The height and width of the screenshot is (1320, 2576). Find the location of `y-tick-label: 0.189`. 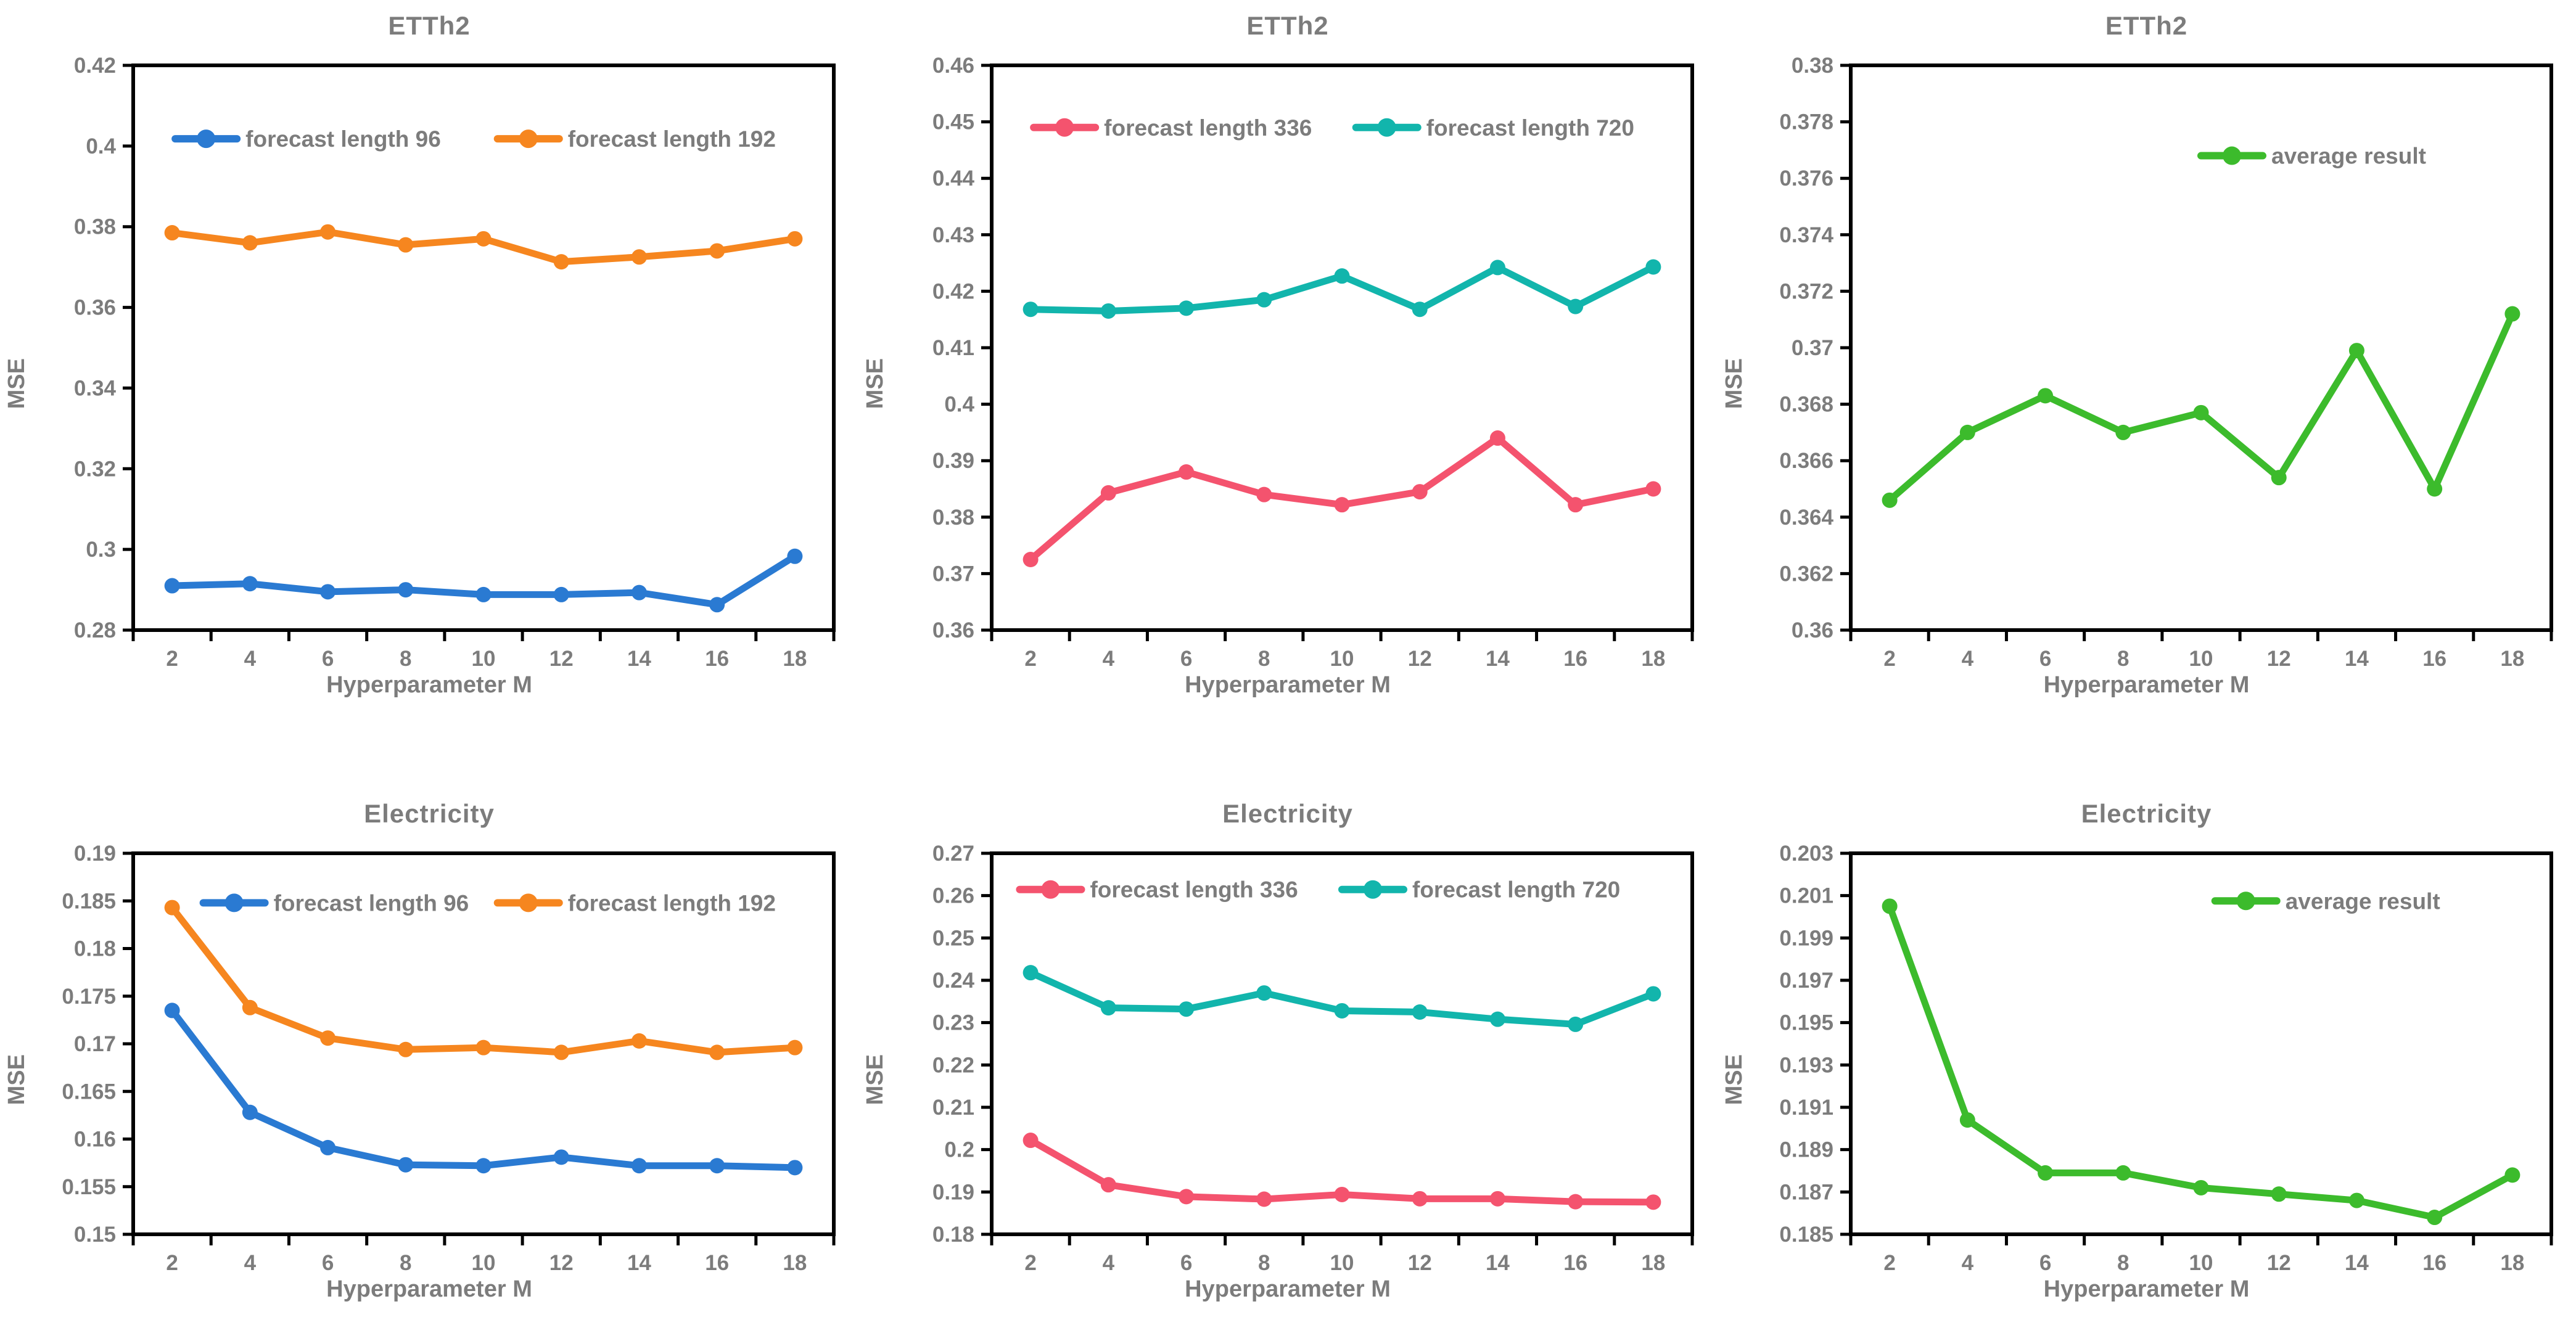

y-tick-label: 0.189 is located at coordinates (1806, 1150).